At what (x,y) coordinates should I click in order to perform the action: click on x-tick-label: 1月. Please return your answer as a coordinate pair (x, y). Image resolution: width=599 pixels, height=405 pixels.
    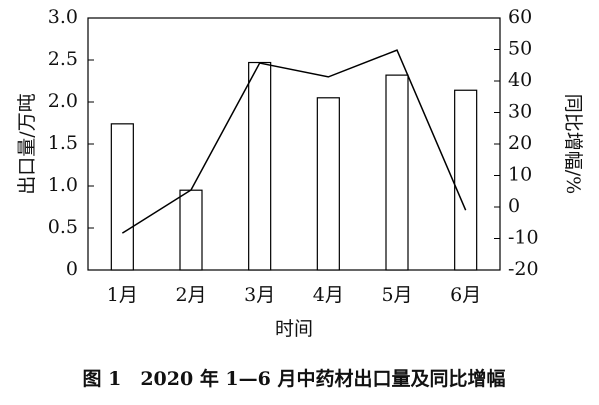
    Looking at the image, I should click on (122, 295).